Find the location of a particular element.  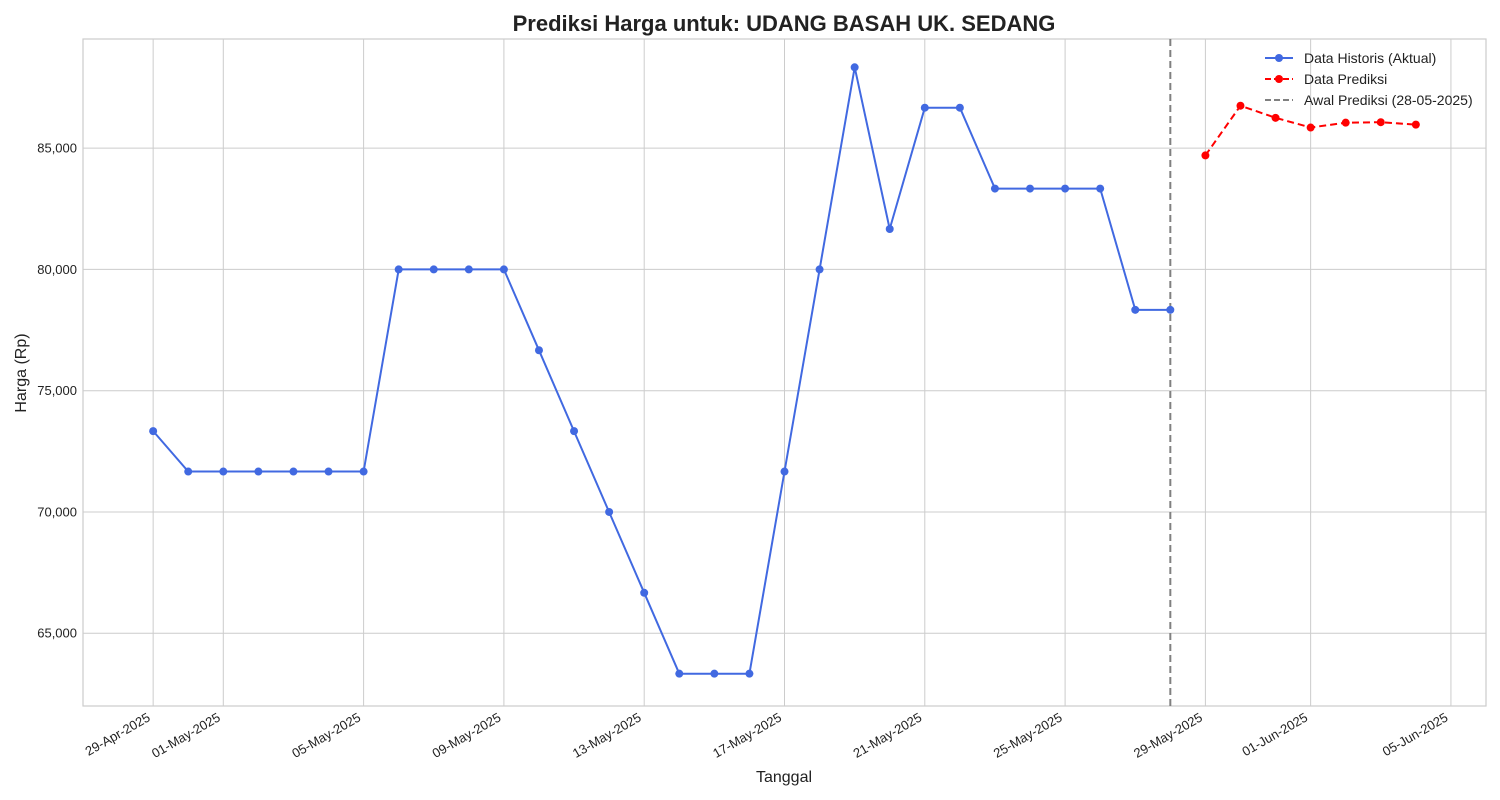

y-tick-label: 80,000 is located at coordinates (57, 269).